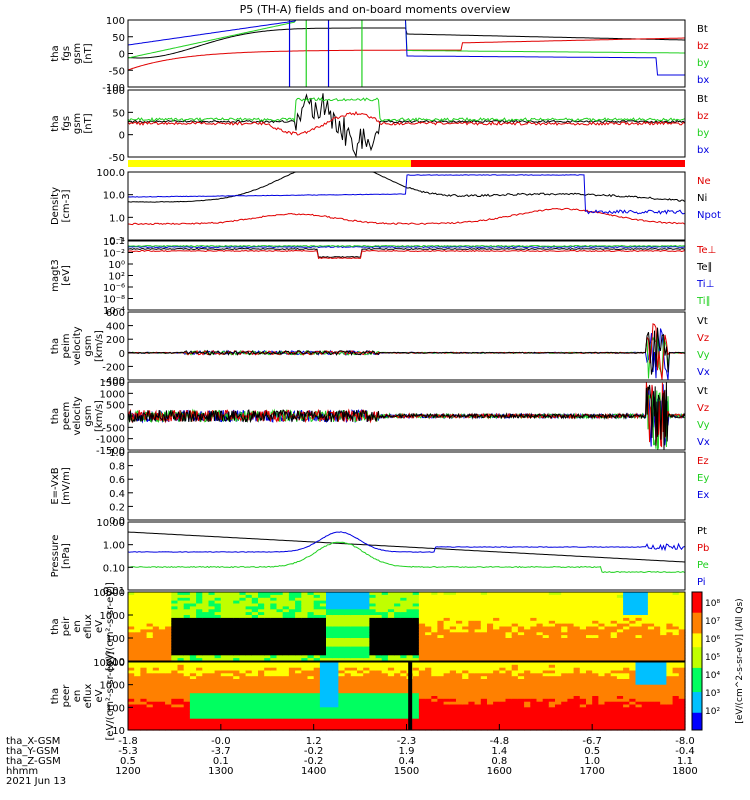 The height and width of the screenshot is (800, 750). What do you see at coordinates (117, 158) in the screenshot?
I see `y-tick-label: -50` at bounding box center [117, 158].